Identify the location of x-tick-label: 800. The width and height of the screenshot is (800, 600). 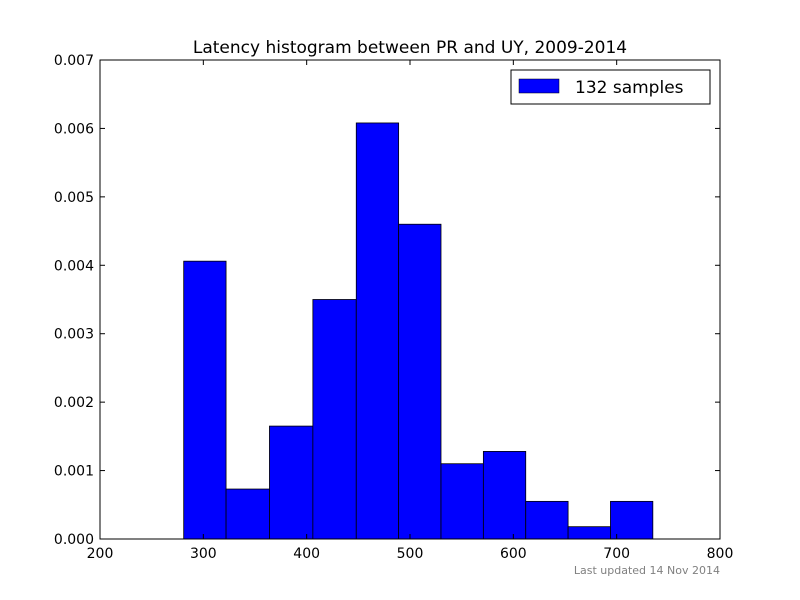
(720, 554).